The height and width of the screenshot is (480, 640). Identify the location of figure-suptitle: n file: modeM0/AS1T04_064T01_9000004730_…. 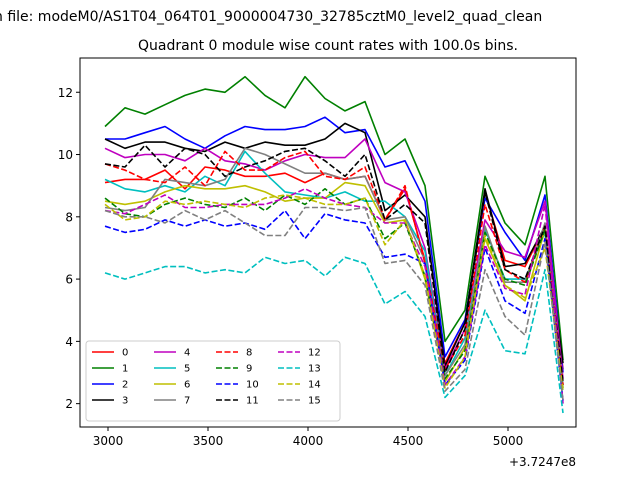
(271, 17).